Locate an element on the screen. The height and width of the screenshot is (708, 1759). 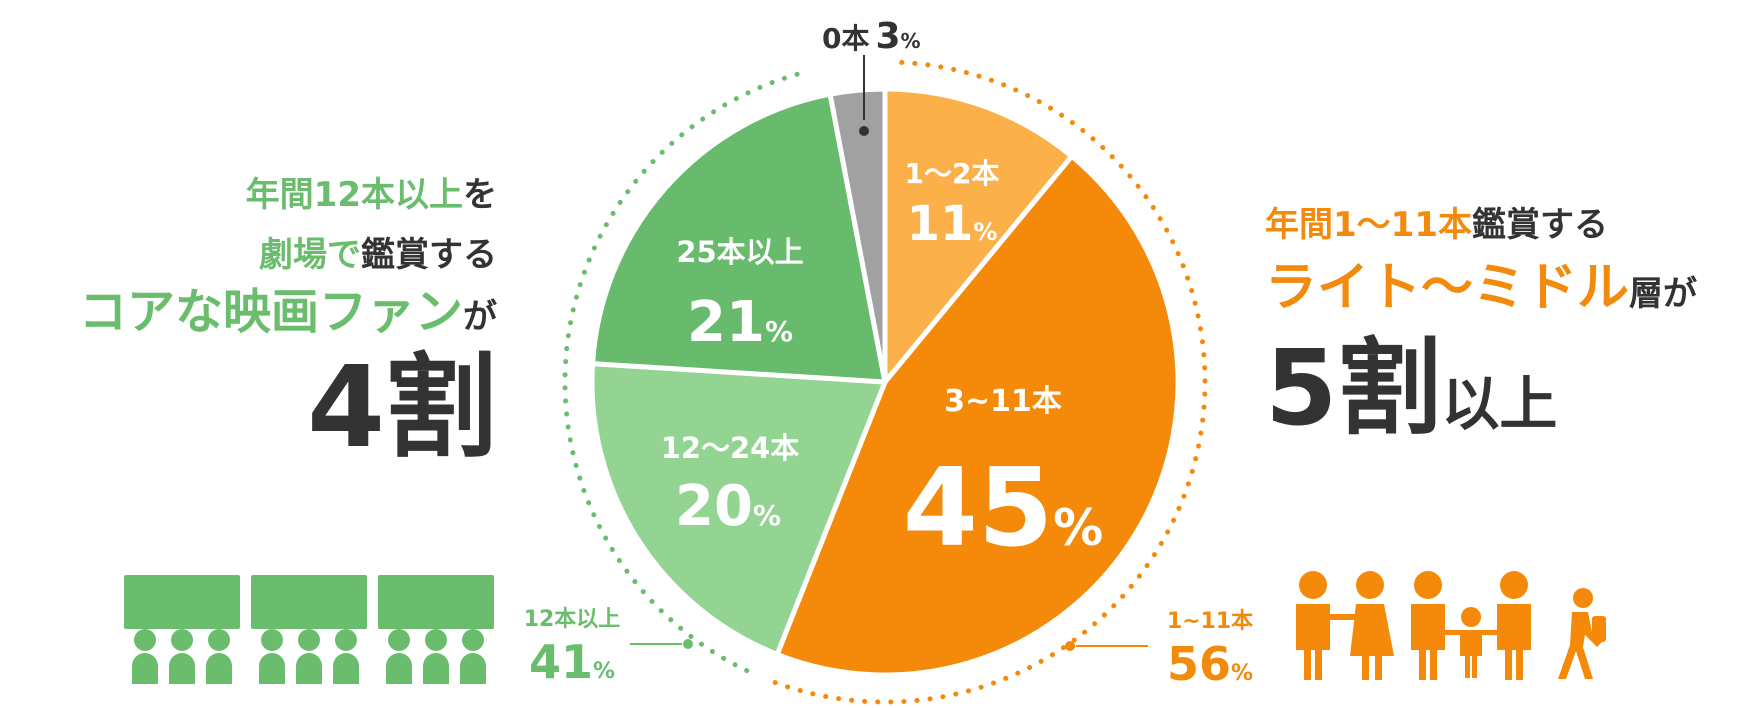
right-line-1-highlight: 年間1〜11本 is located at coordinates (1368, 225).